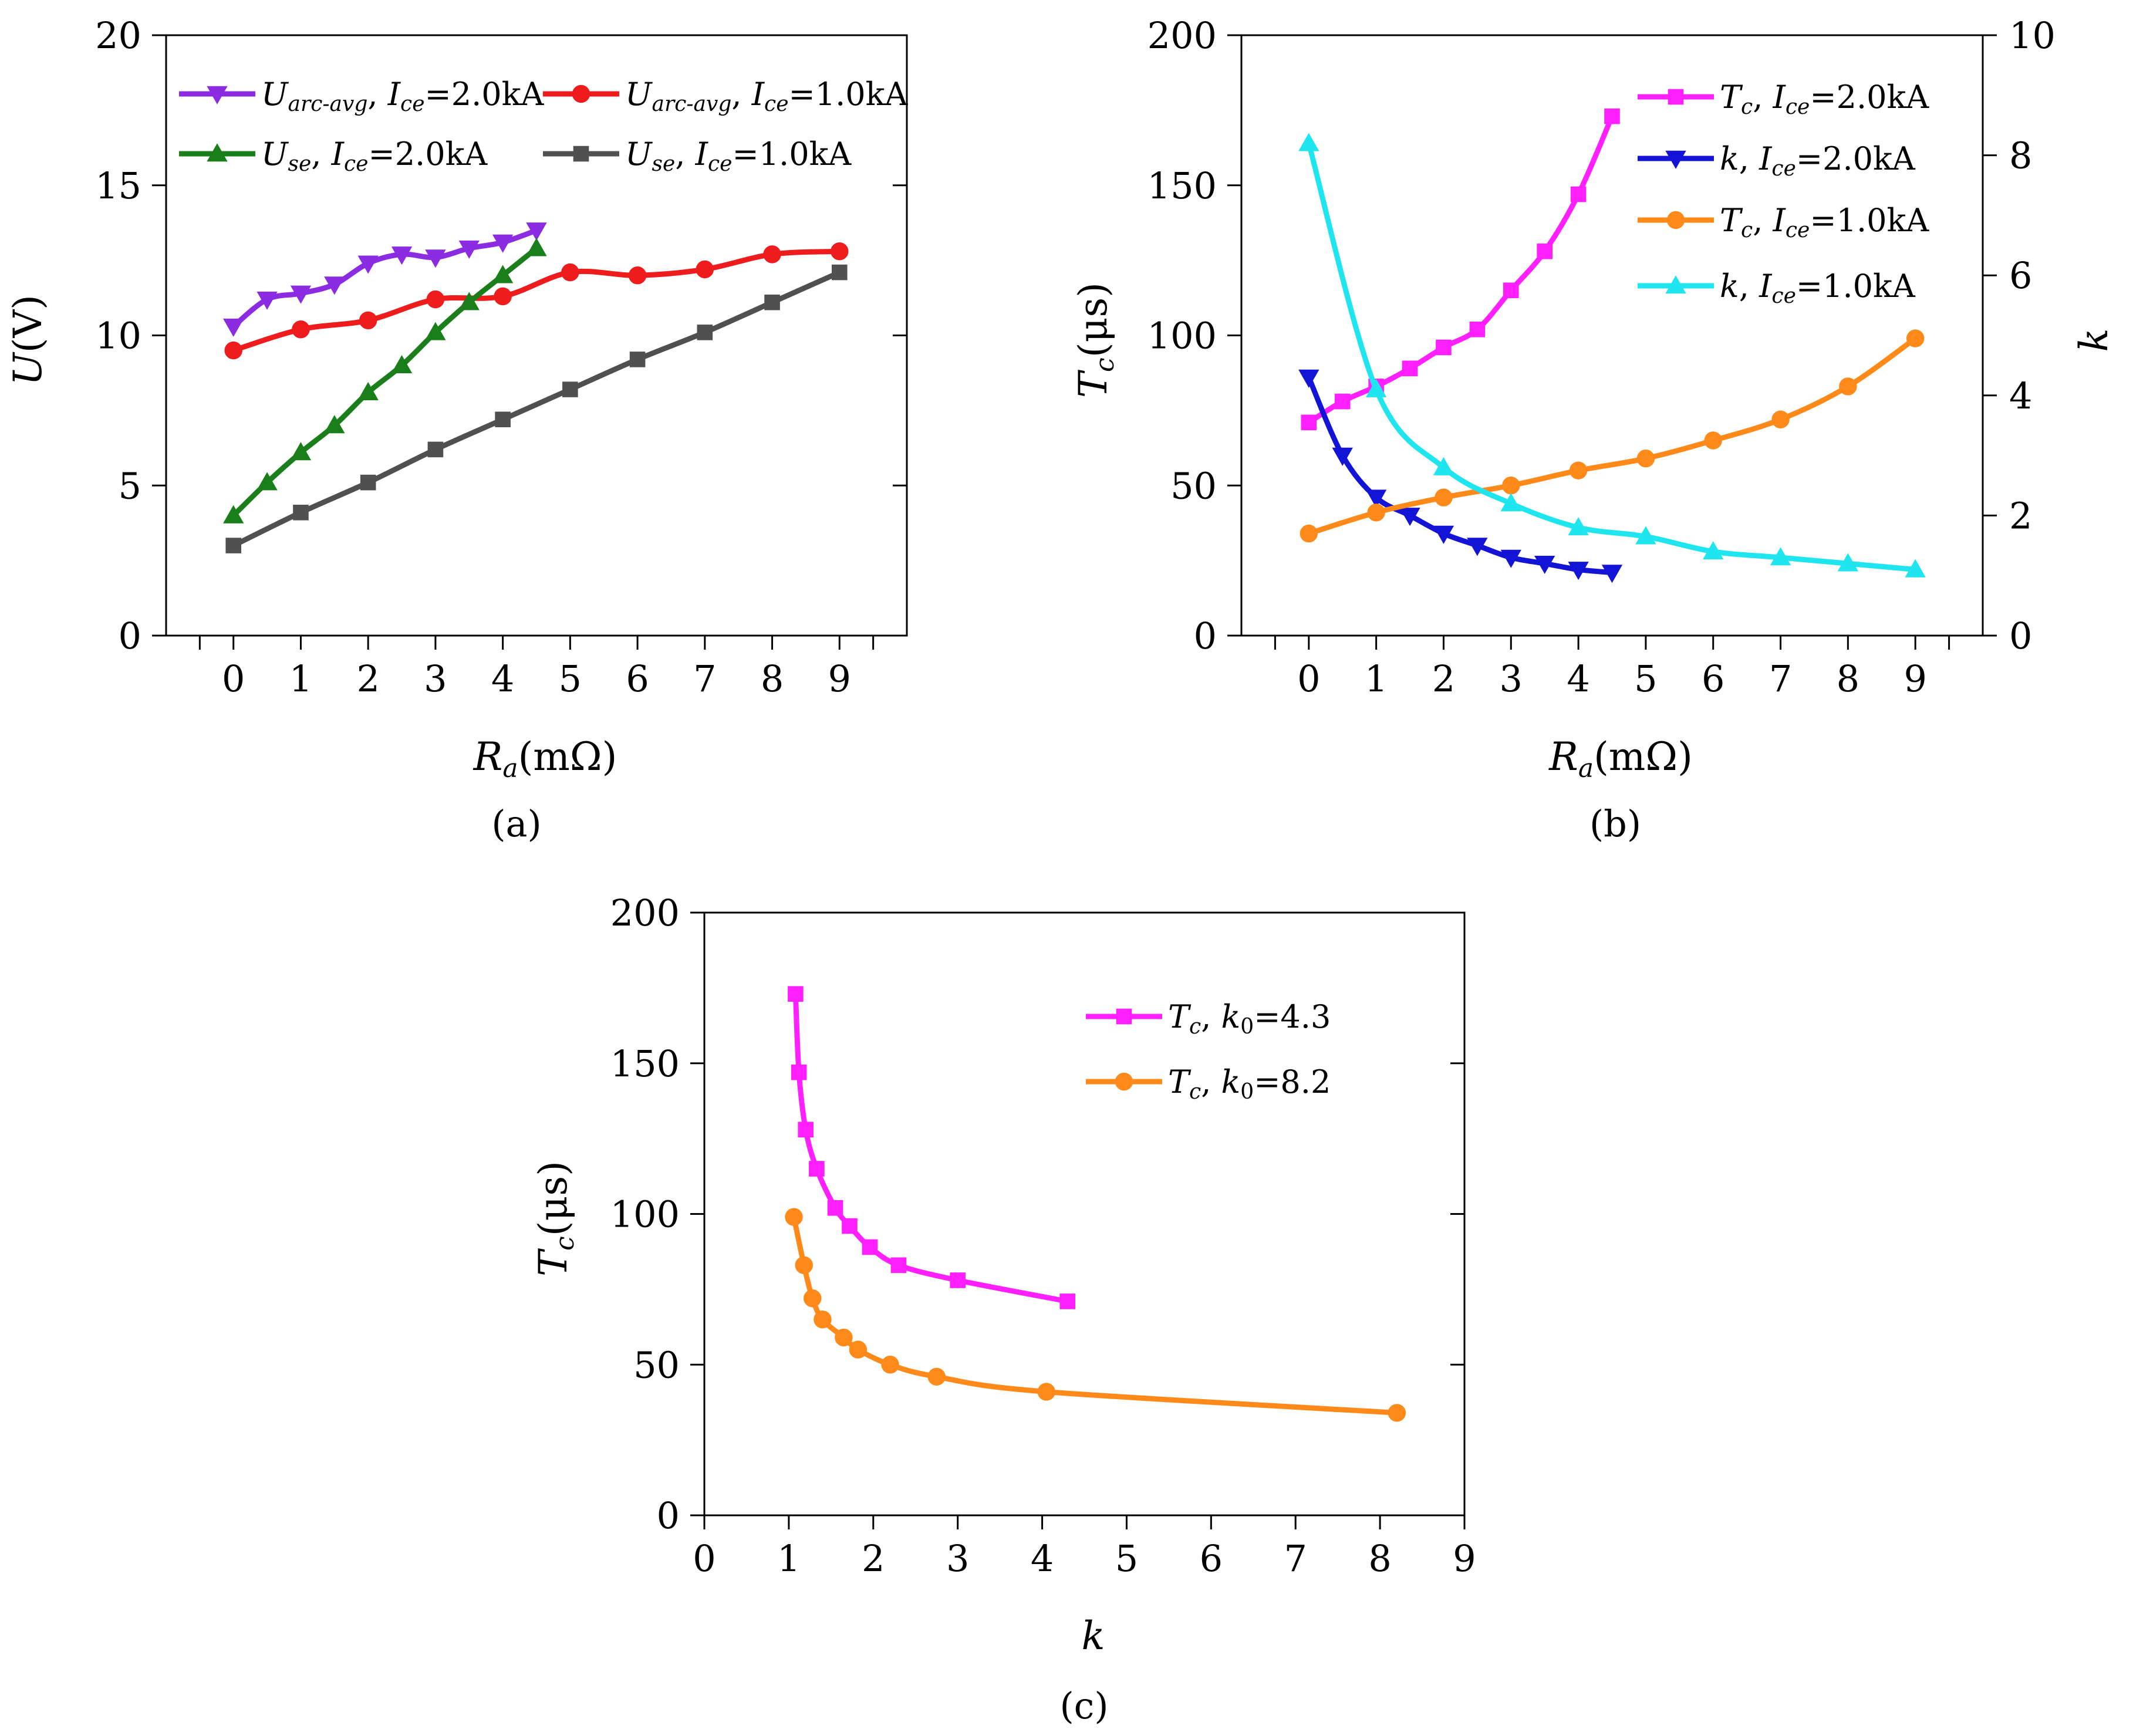  What do you see at coordinates (1784, 222) in the screenshot?
I see `legend-entry: Tc, Ice=1.0kA` at bounding box center [1784, 222].